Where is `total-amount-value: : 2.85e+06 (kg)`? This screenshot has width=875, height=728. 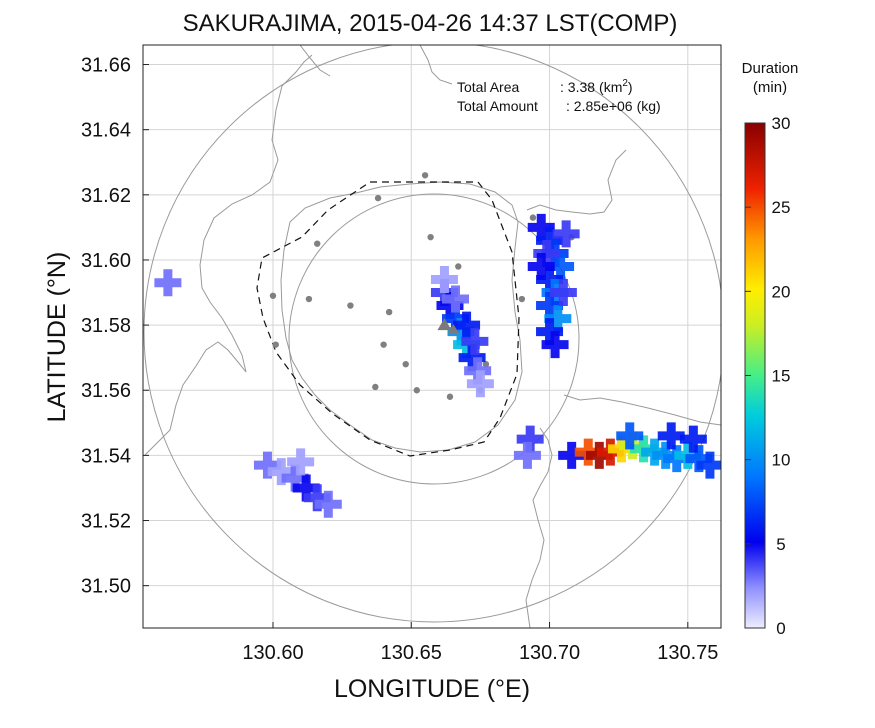 total-amount-value: : 2.85e+06 (kg) is located at coordinates (613, 106).